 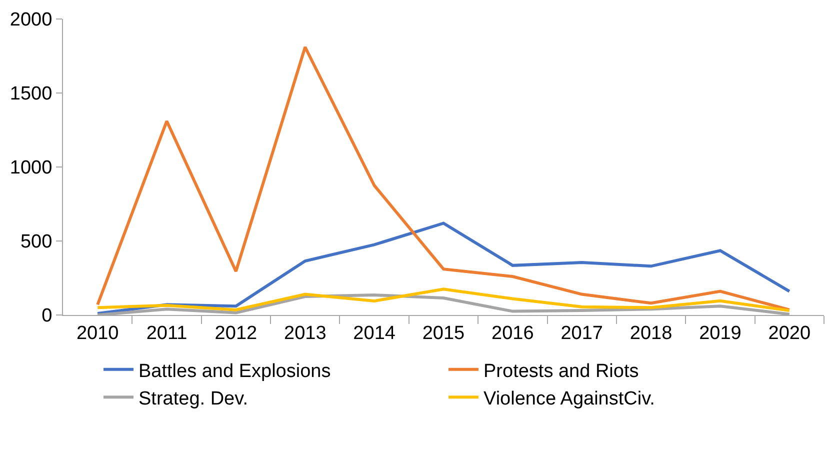 I want to click on legend-label: Violence AgainstCiv., so click(x=569, y=399).